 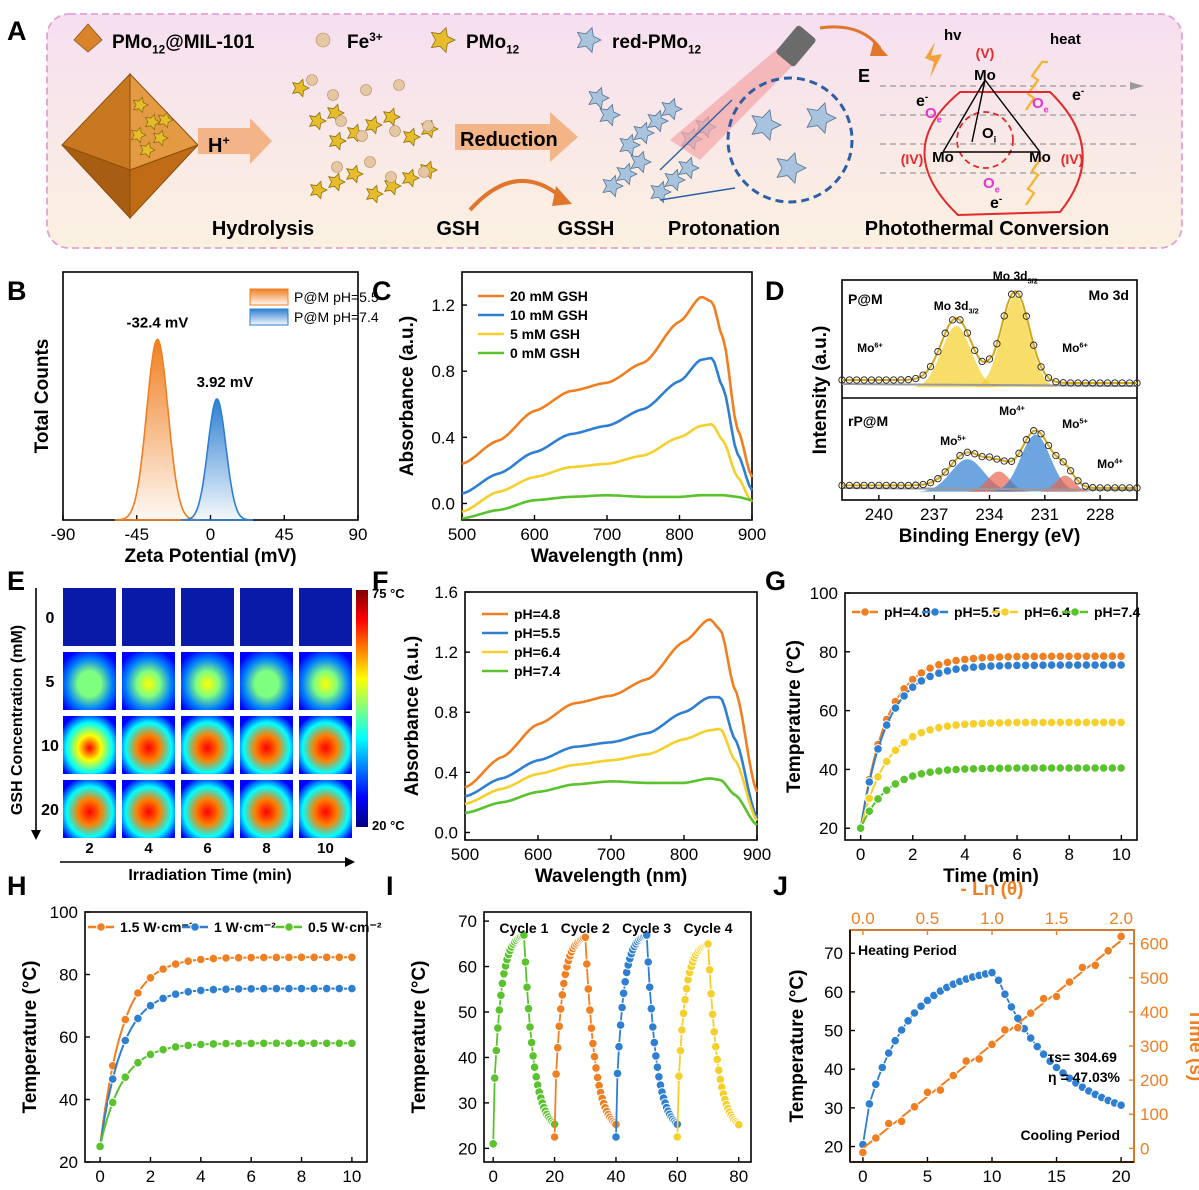 What do you see at coordinates (1082, 1057) in the screenshot?
I see `annotation: τs= 304.69` at bounding box center [1082, 1057].